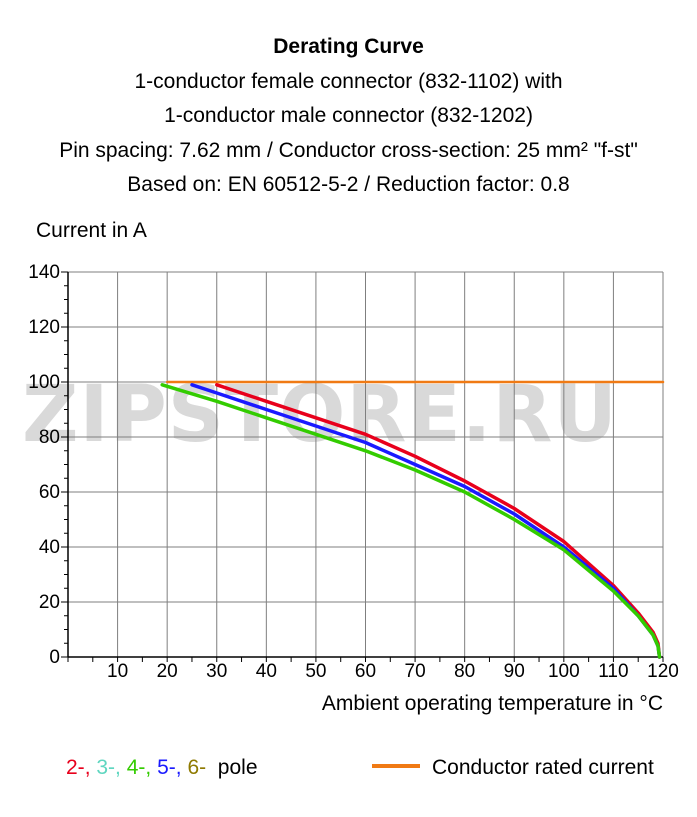 This screenshot has height=817, width=697. Describe the element at coordinates (44, 382) in the screenshot. I see `y-tick-label: 100` at that location.